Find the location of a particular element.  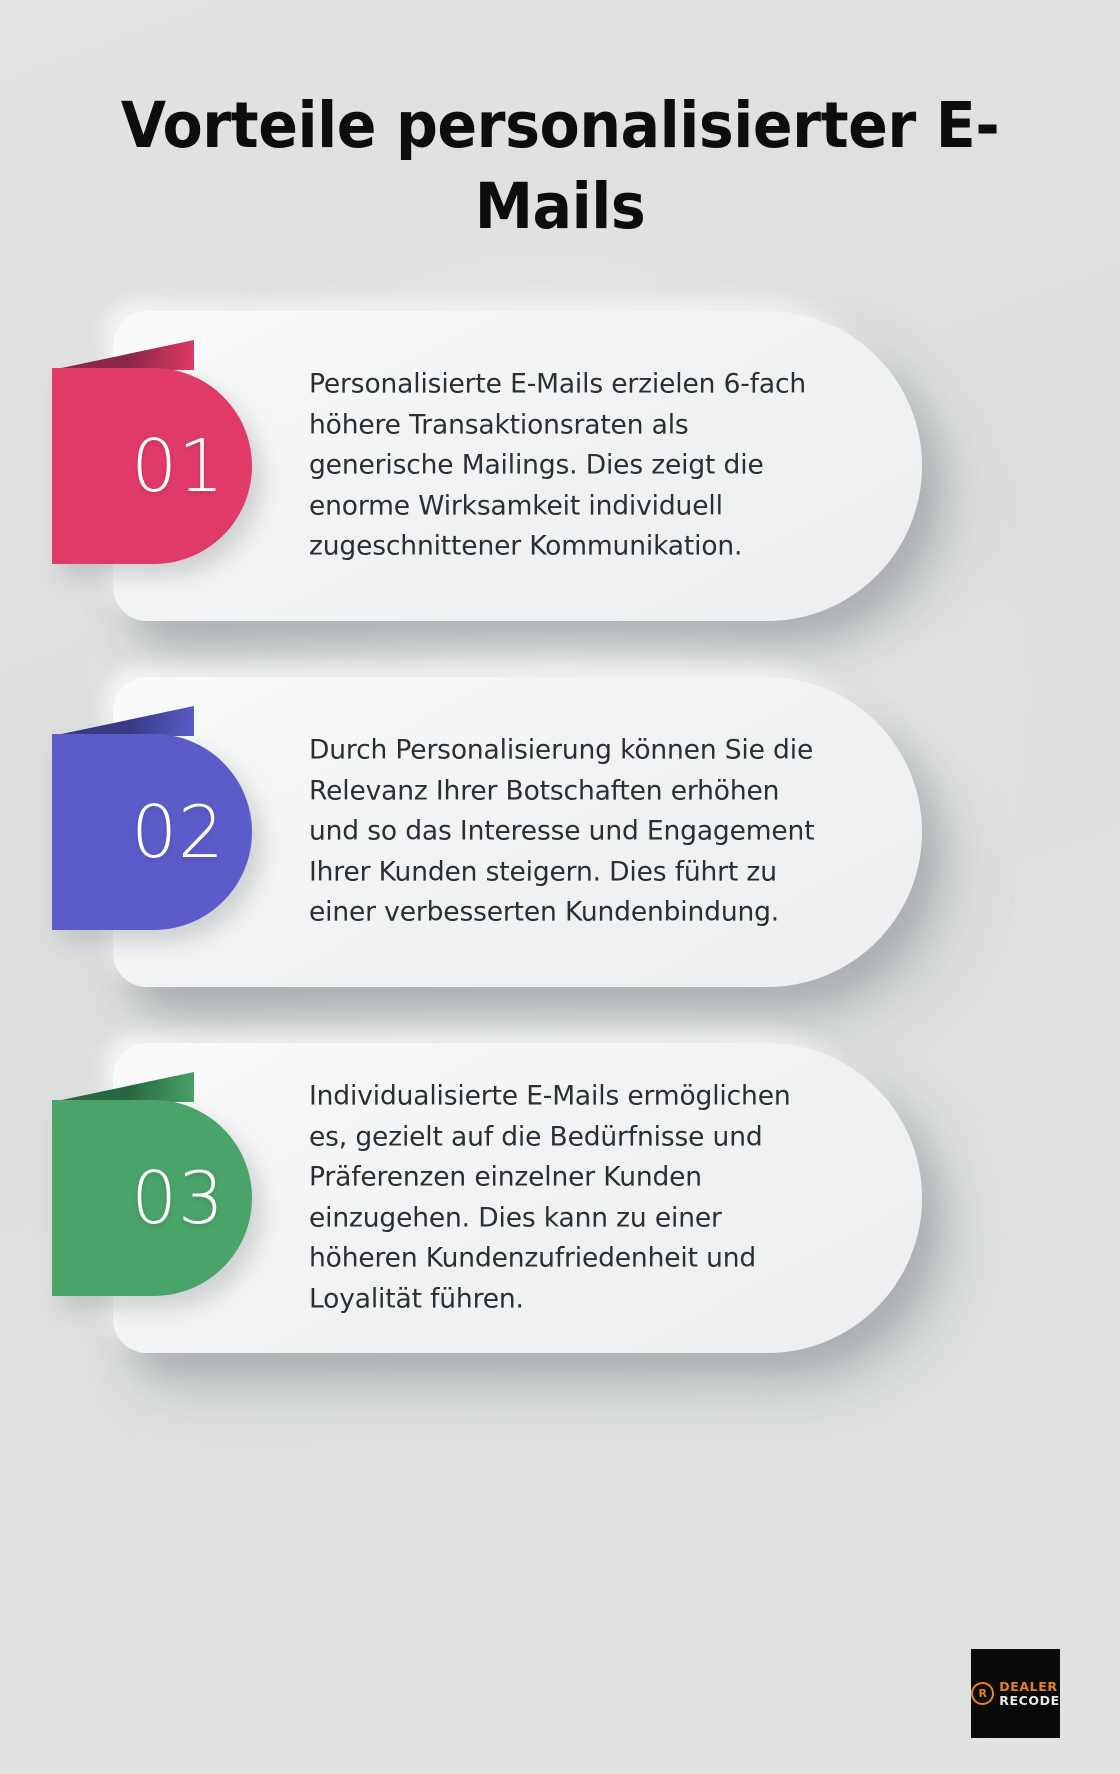

circled-r-icon: R is located at coordinates (983, 1693).